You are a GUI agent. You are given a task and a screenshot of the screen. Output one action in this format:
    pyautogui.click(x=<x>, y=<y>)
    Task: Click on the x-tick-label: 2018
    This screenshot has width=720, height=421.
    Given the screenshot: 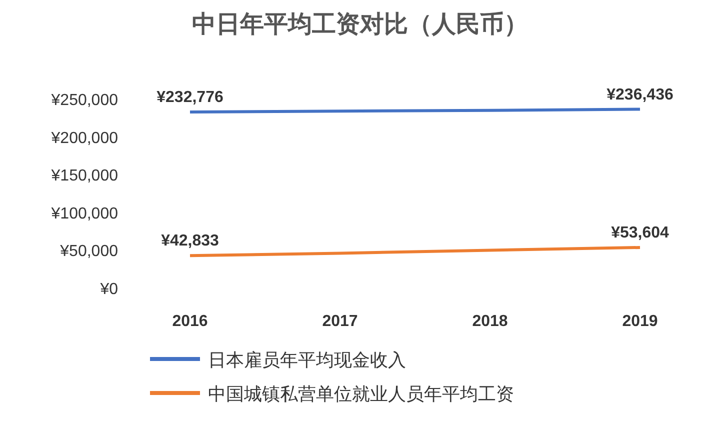 What is the action you would take?
    pyautogui.click(x=490, y=321)
    